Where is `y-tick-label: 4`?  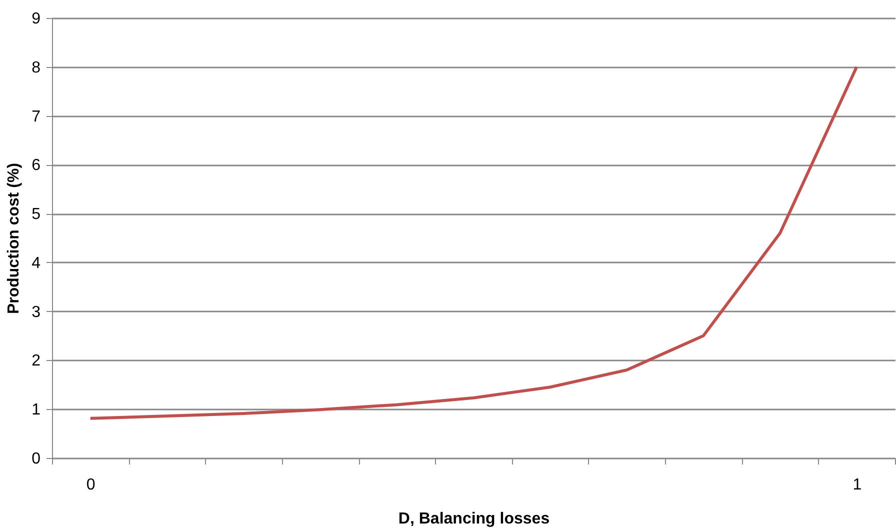
y-tick-label: 4 is located at coordinates (36, 263).